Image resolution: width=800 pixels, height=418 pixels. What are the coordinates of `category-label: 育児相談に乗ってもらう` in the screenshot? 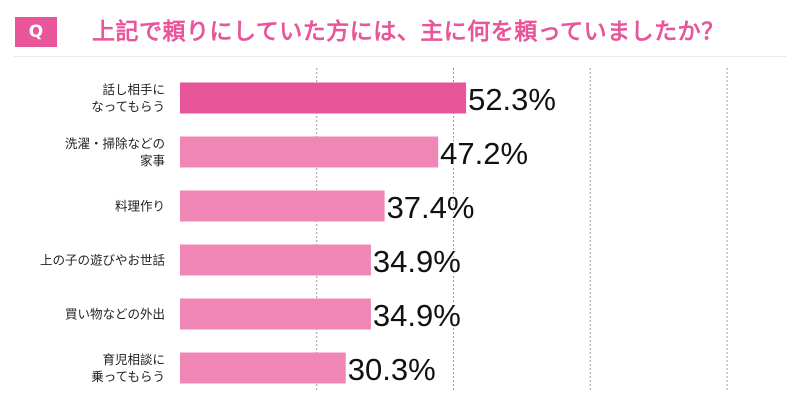 It's located at (128, 368).